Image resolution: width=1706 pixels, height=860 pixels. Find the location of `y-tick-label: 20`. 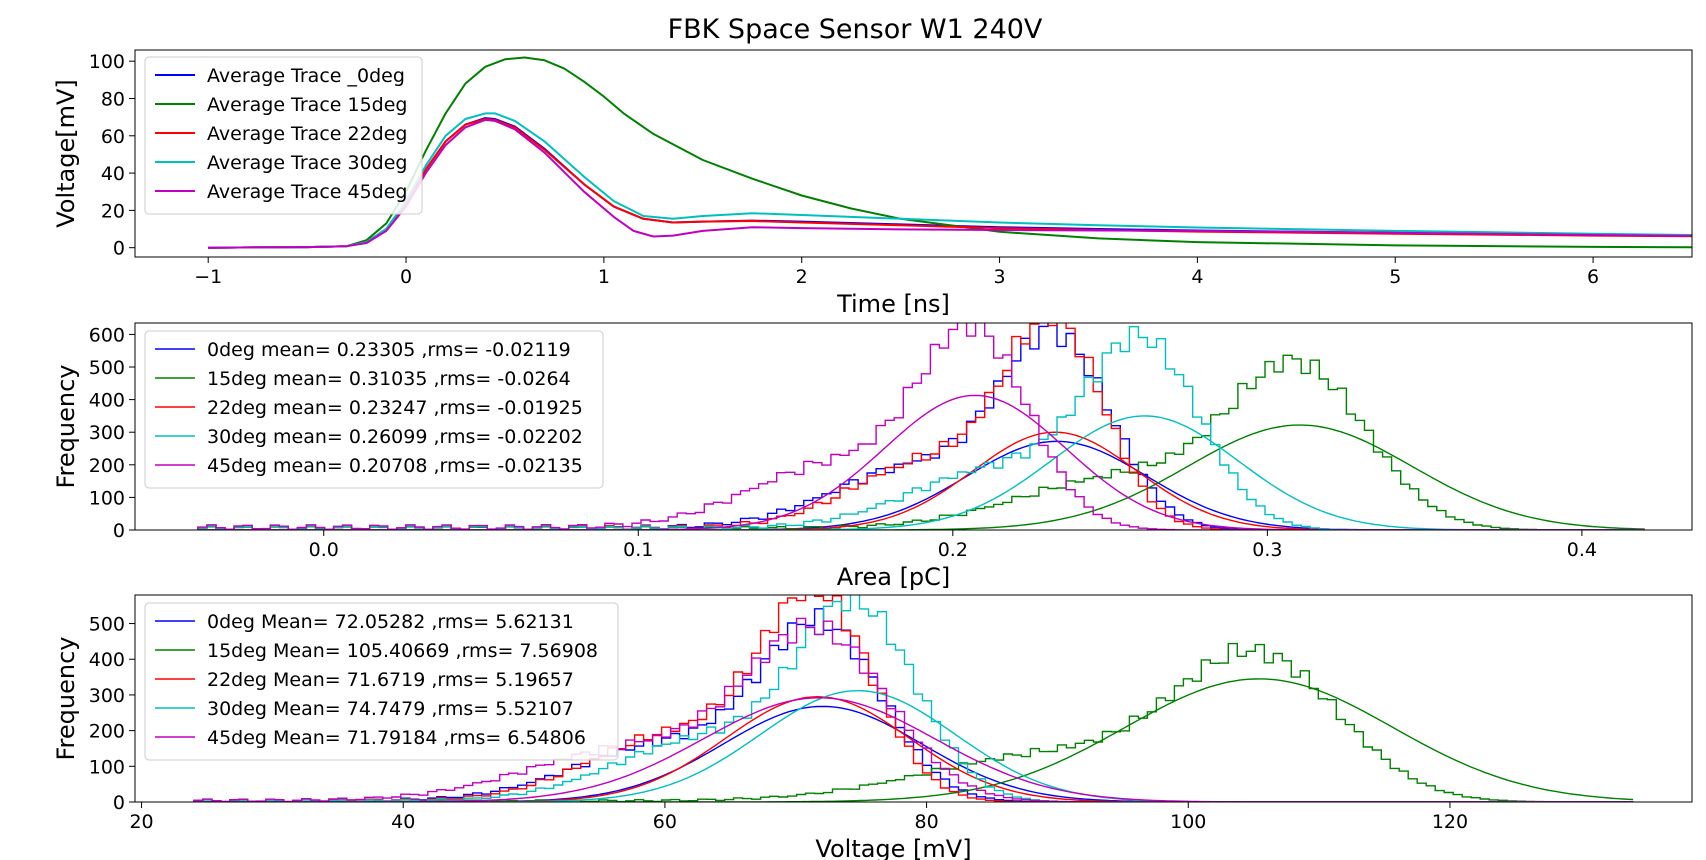

y-tick-label: 20 is located at coordinates (113, 211).